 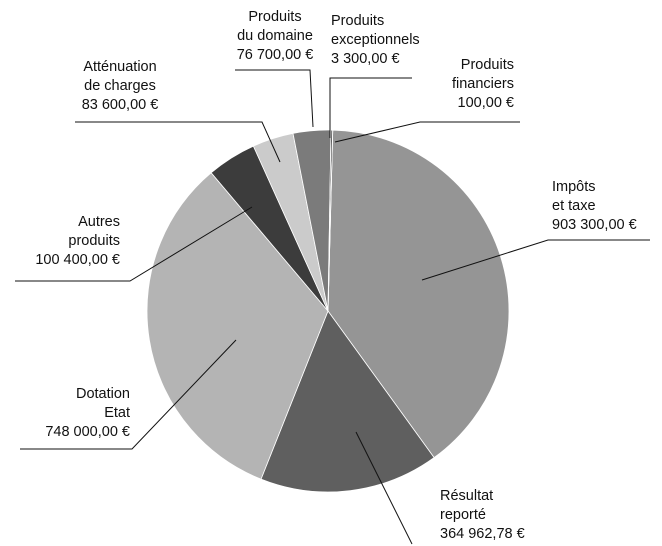 I want to click on category-name: Impôts et taxe, so click(x=574, y=196).